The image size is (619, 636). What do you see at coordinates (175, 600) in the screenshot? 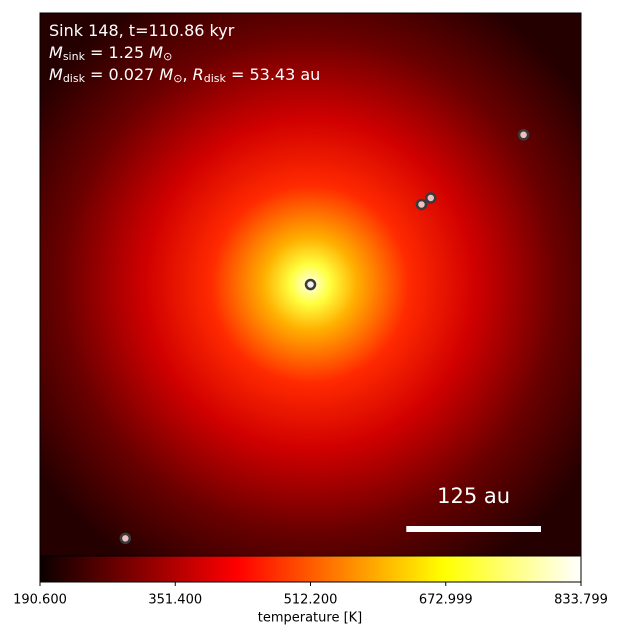
I see `colorbar-tick-label: 351.400` at bounding box center [175, 600].